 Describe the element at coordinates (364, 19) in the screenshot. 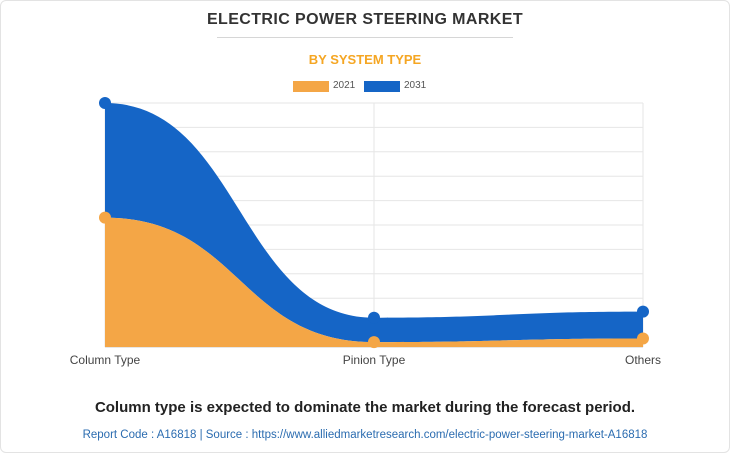

I see `chart-title: ELECTRIC POWER STEERING MARKET` at that location.